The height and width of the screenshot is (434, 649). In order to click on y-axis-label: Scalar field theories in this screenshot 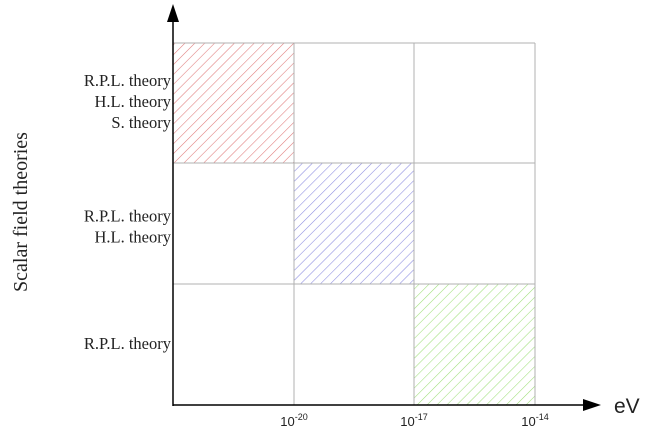, I will do `click(21, 212)`.